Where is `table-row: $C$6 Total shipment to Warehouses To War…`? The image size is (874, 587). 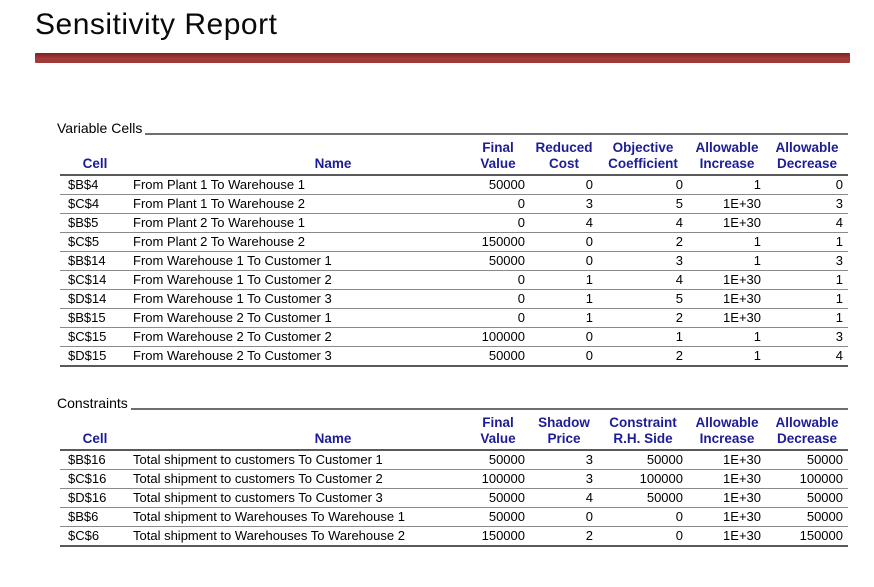
table-row: $C$6 Total shipment to Warehouses To War… is located at coordinates (454, 536).